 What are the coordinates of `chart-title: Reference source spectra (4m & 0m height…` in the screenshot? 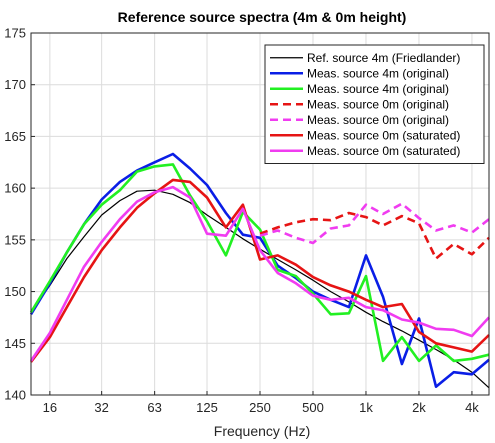 It's located at (262, 17).